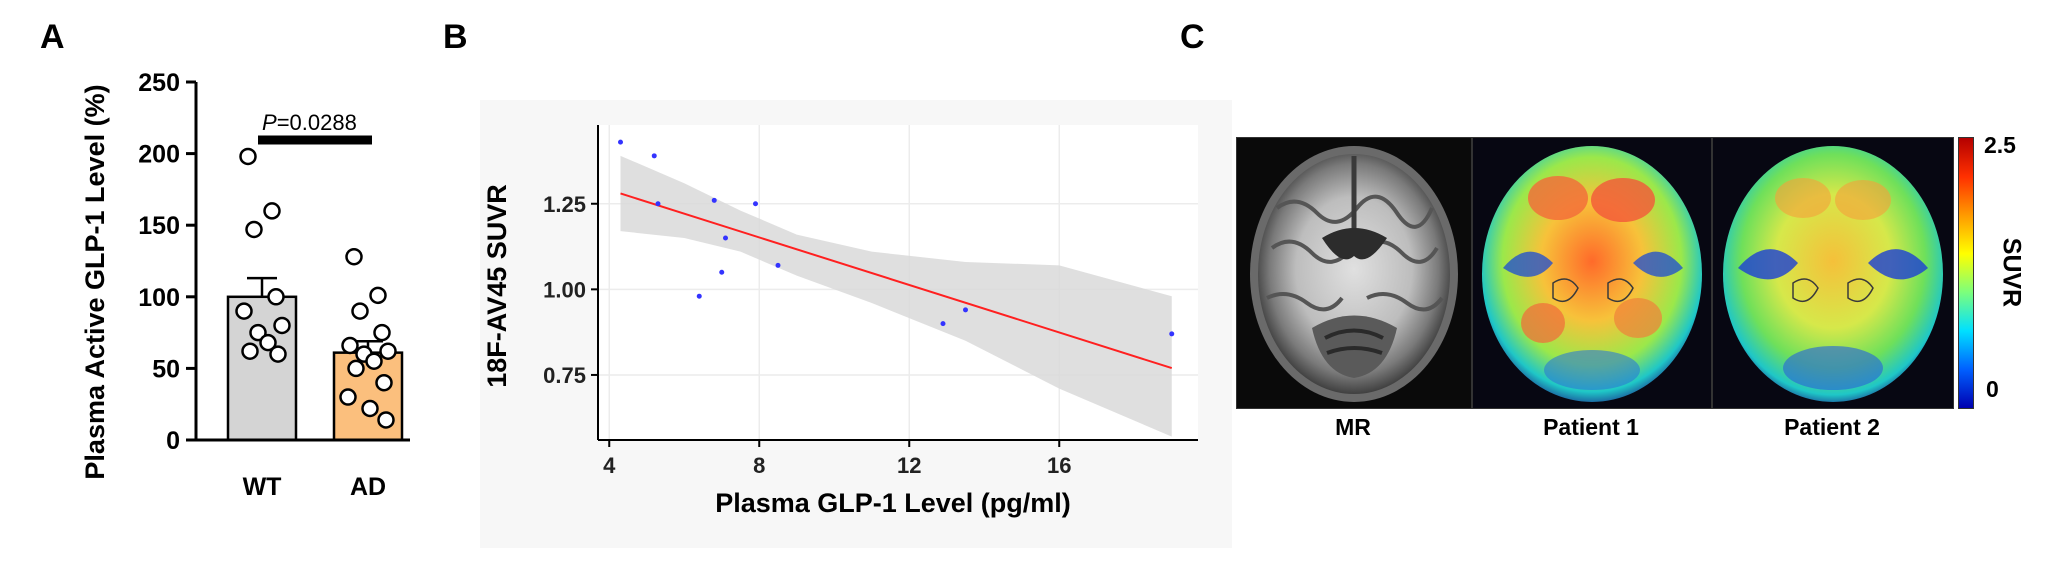 Image resolution: width=2048 pixels, height=574 pixels. What do you see at coordinates (893, 503) in the screenshot?
I see `x-axis-title: Plasma GLP-1 Level (pg/ml)` at bounding box center [893, 503].